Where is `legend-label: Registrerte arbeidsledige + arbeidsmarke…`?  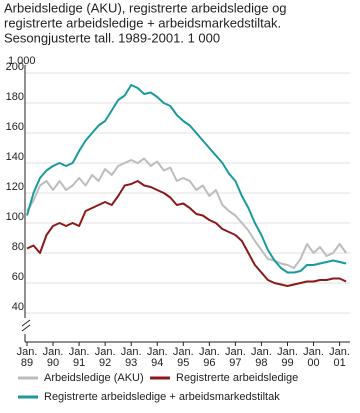 legend-label: Registrerte arbeidsledige + arbeidsmarke… is located at coordinates (162, 397).